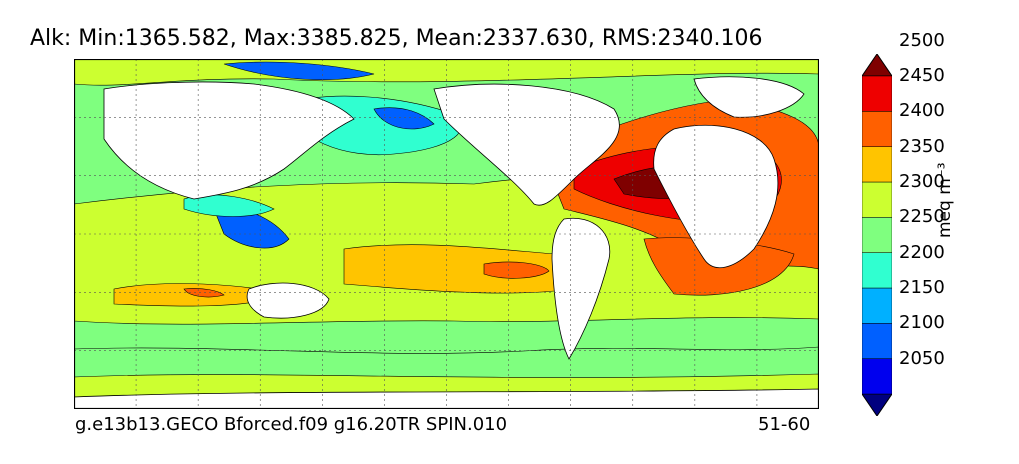  What do you see at coordinates (922, 111) in the screenshot?
I see `colorbar-tick: 2400` at bounding box center [922, 111].